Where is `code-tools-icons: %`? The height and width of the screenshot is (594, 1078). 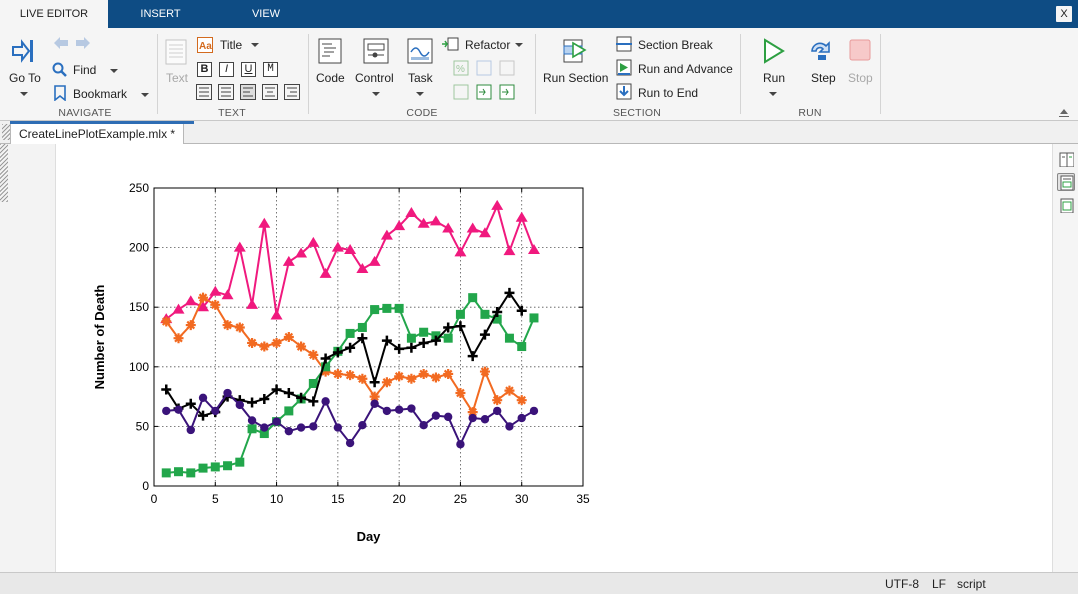
code-tools-icons: % is located at coordinates (486, 81).